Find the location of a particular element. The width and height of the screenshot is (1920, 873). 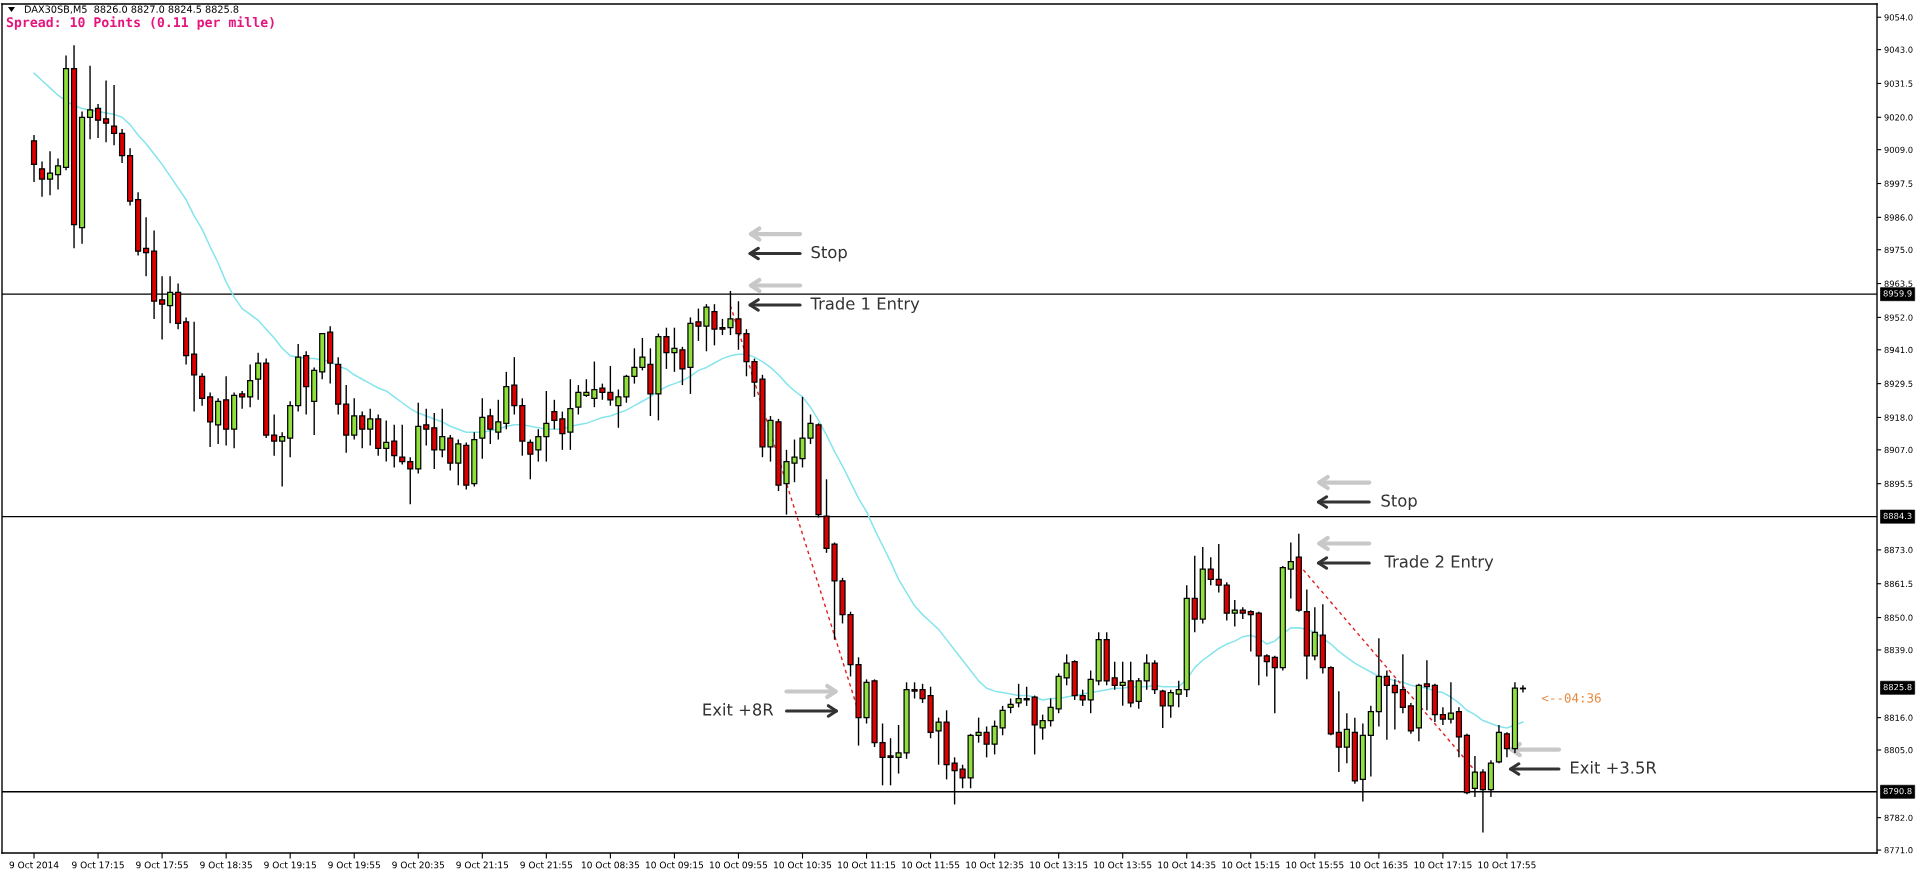

text: Spread: 10 Points (0.11 per mille) is located at coordinates (140, 23).